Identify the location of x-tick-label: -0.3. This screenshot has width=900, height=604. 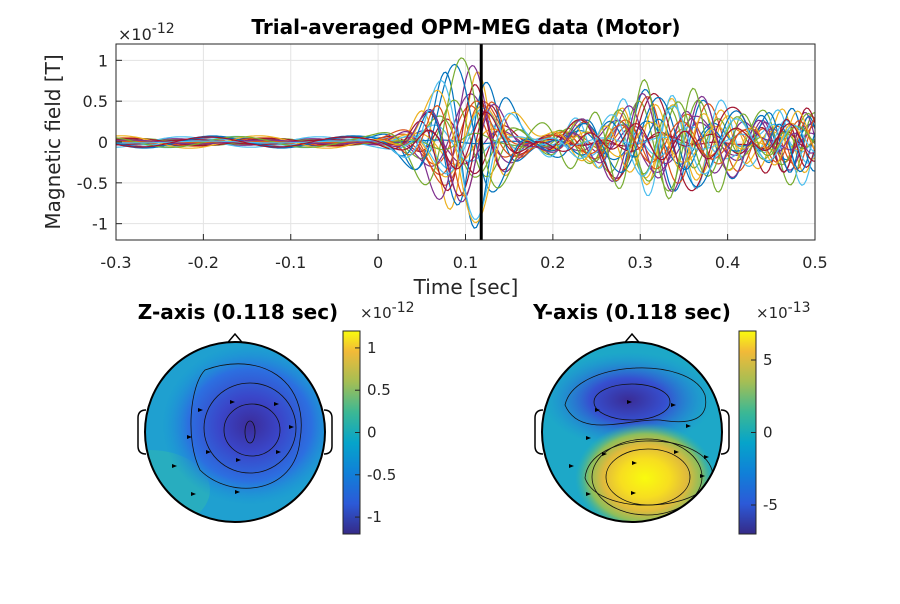
(115, 262).